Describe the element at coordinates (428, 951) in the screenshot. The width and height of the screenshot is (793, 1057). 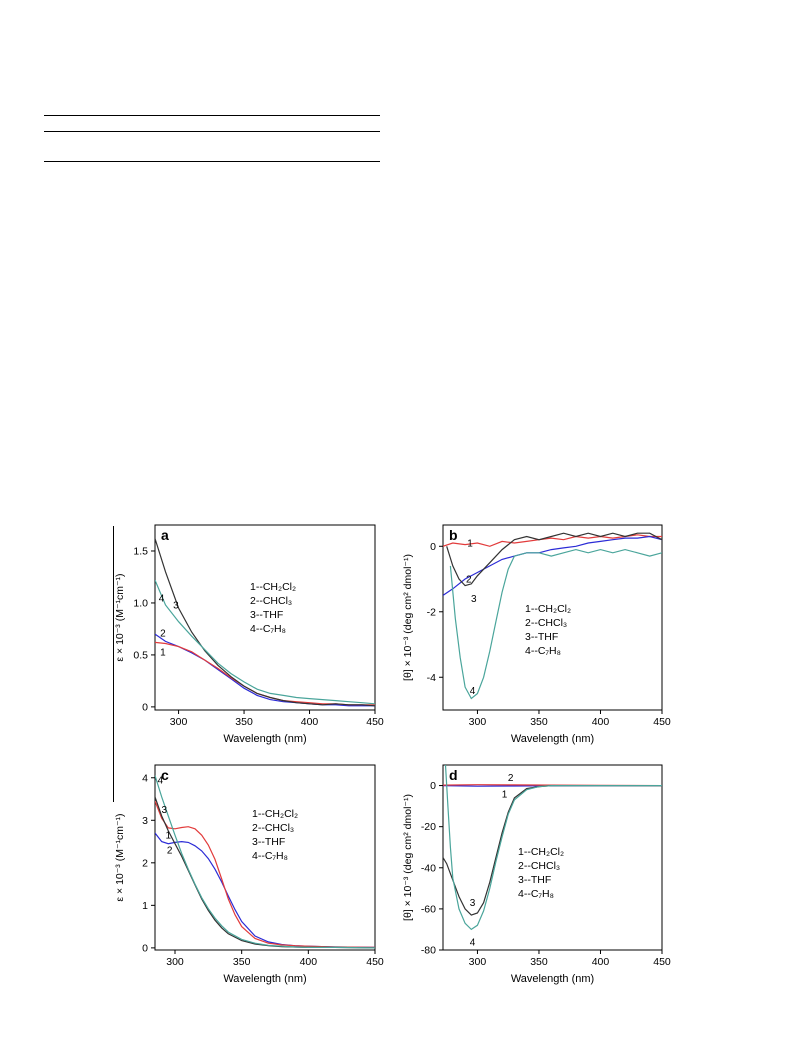
I see `y-tick-label: -80` at that location.